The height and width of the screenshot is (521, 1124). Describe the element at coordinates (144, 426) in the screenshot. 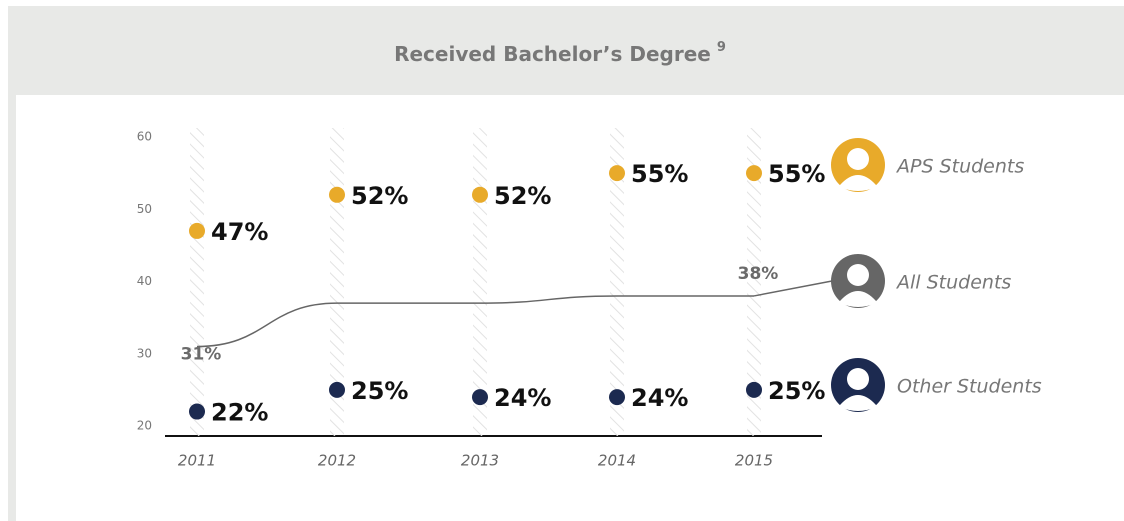

I see `y-tick-label: 20` at that location.